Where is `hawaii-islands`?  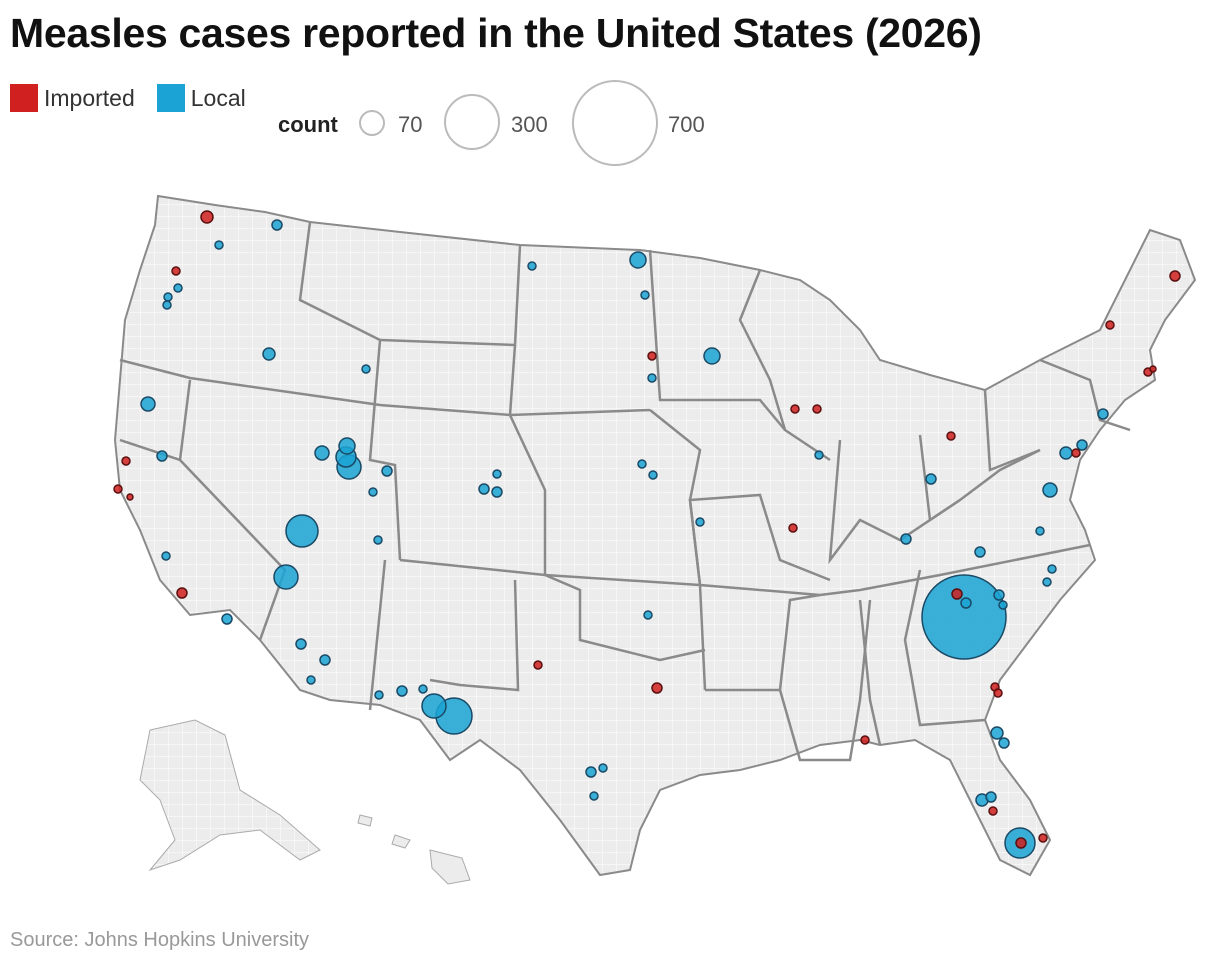 hawaii-islands is located at coordinates (414, 849).